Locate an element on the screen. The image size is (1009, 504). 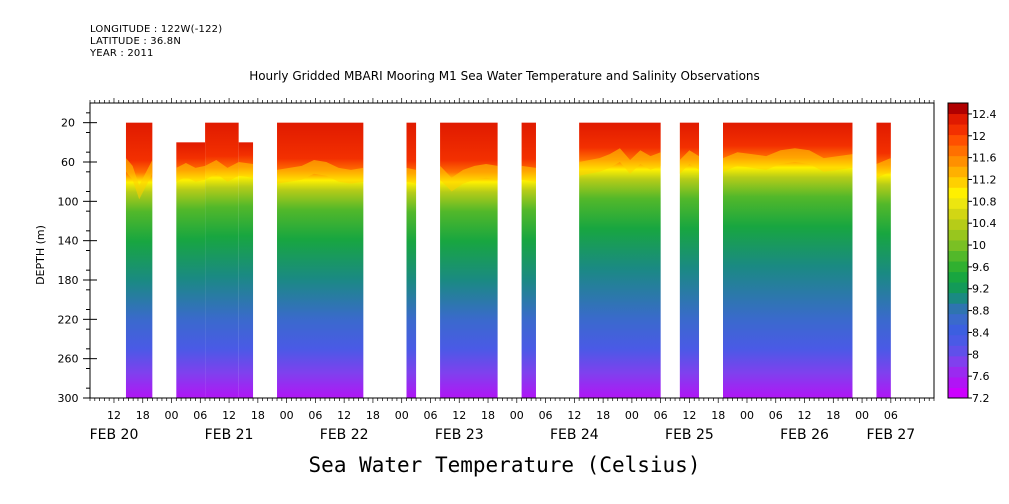
y-axis-label: DEPTH (m) is located at coordinates (40, 255).